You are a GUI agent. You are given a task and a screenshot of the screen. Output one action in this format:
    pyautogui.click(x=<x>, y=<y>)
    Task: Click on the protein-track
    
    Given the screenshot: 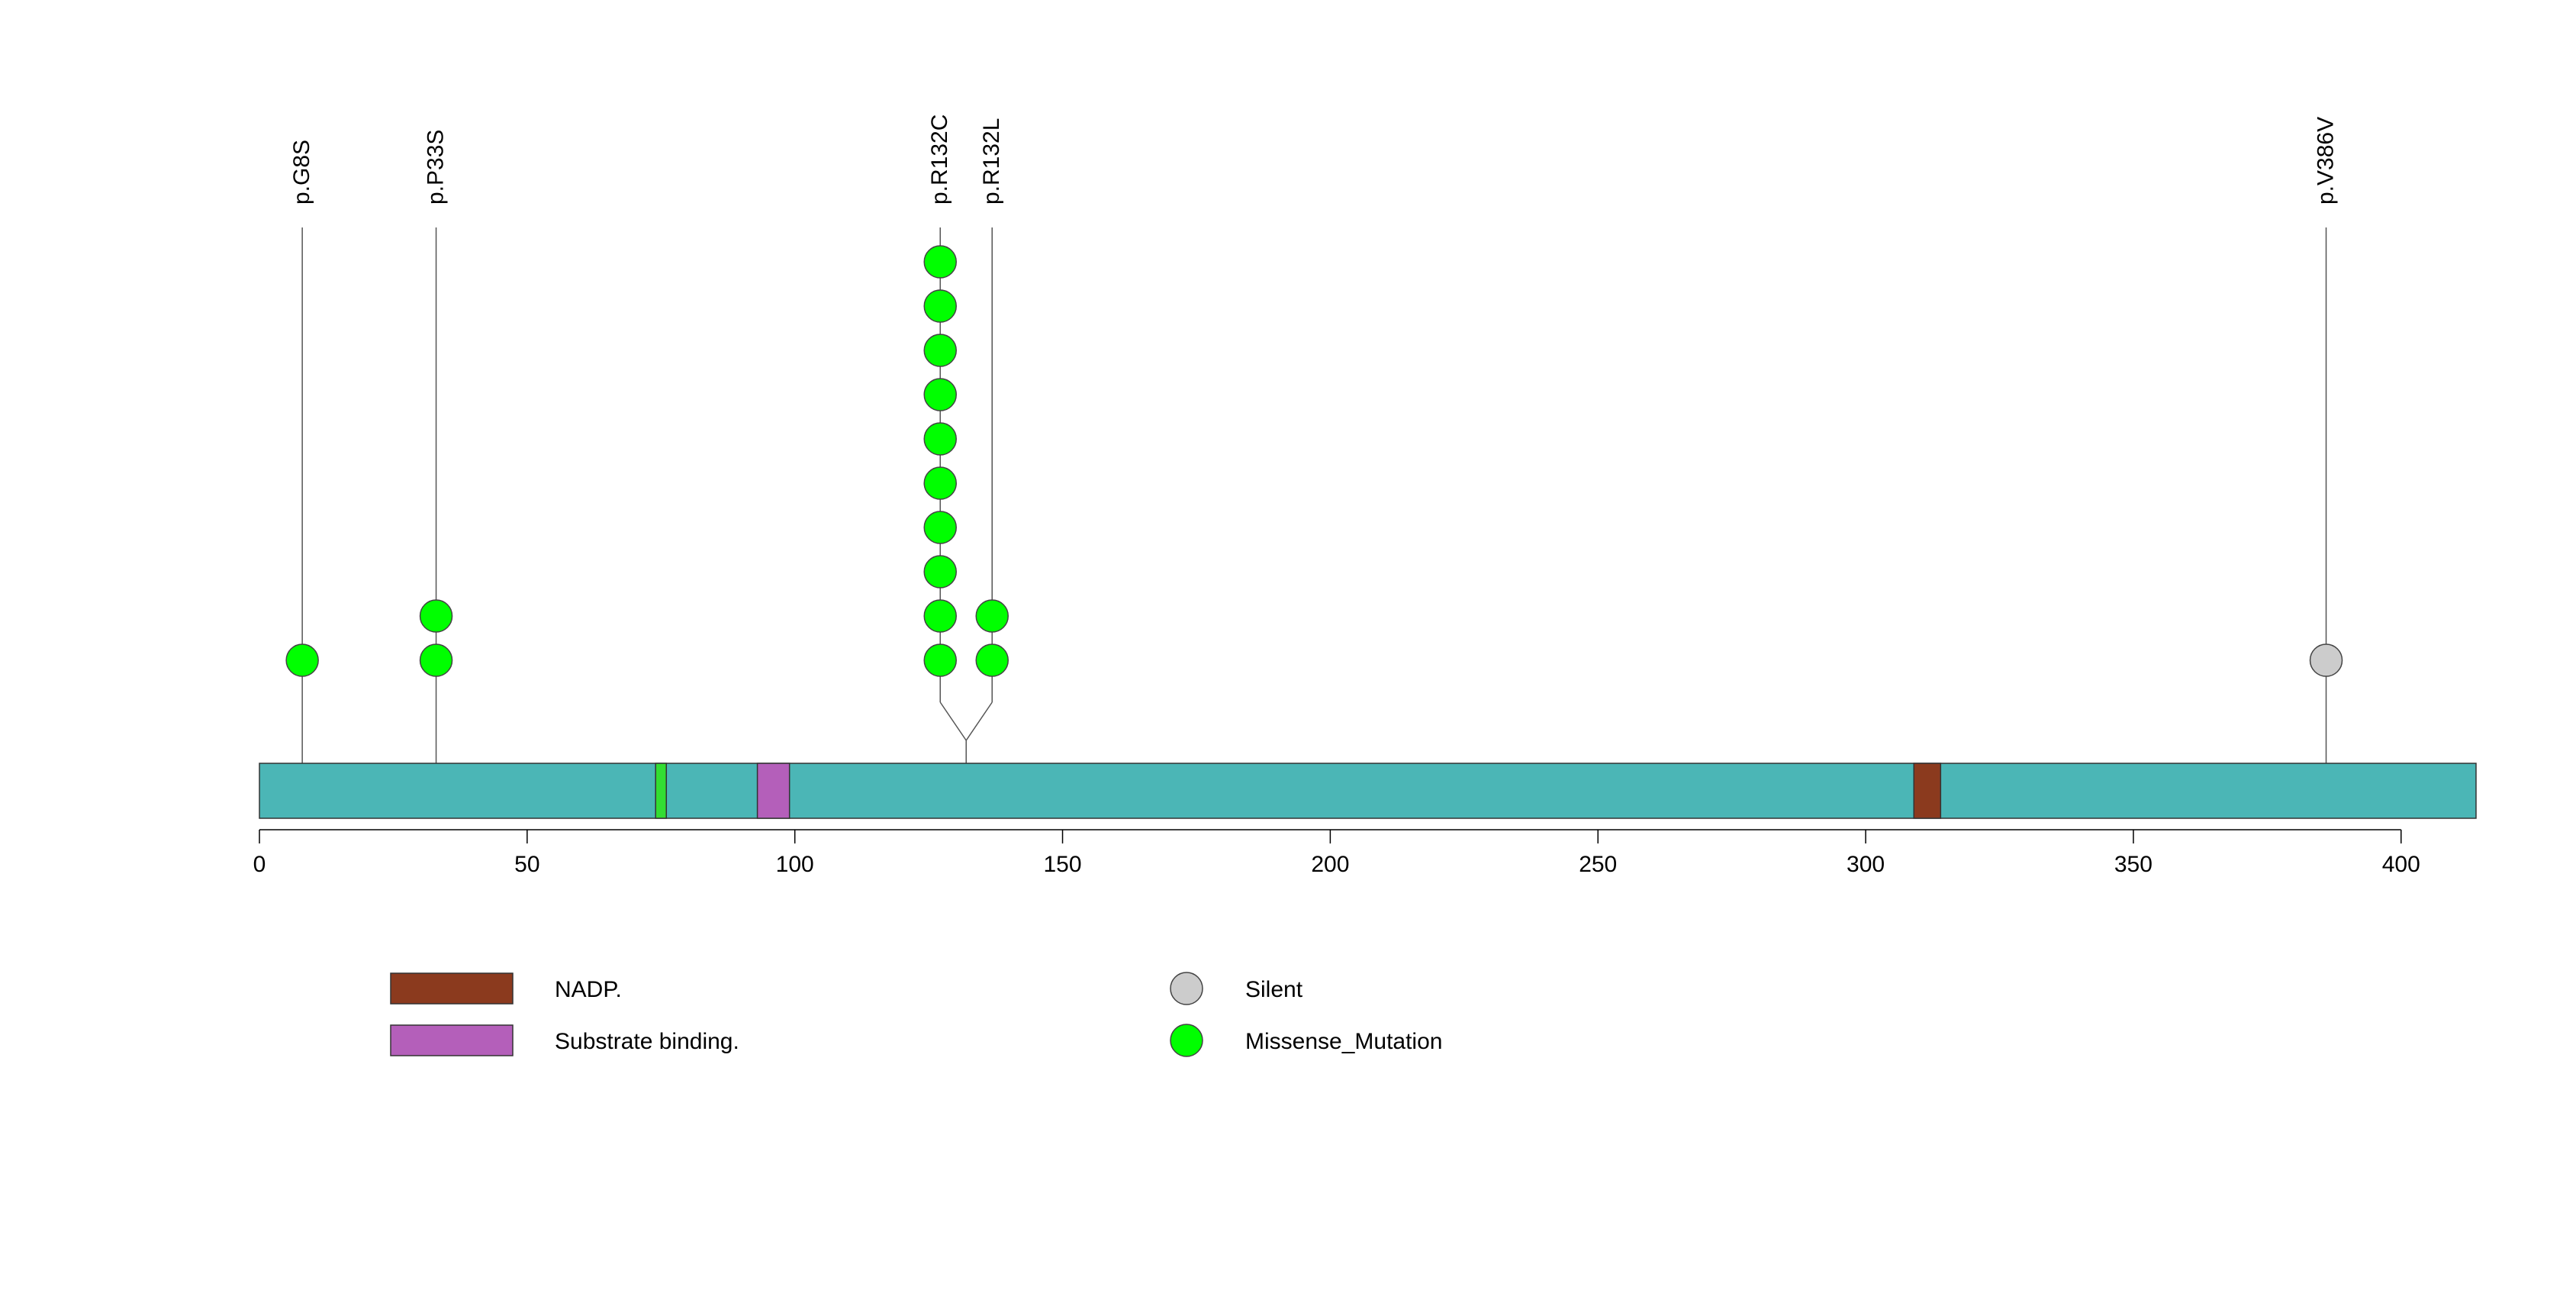 What is the action you would take?
    pyautogui.click(x=1368, y=791)
    